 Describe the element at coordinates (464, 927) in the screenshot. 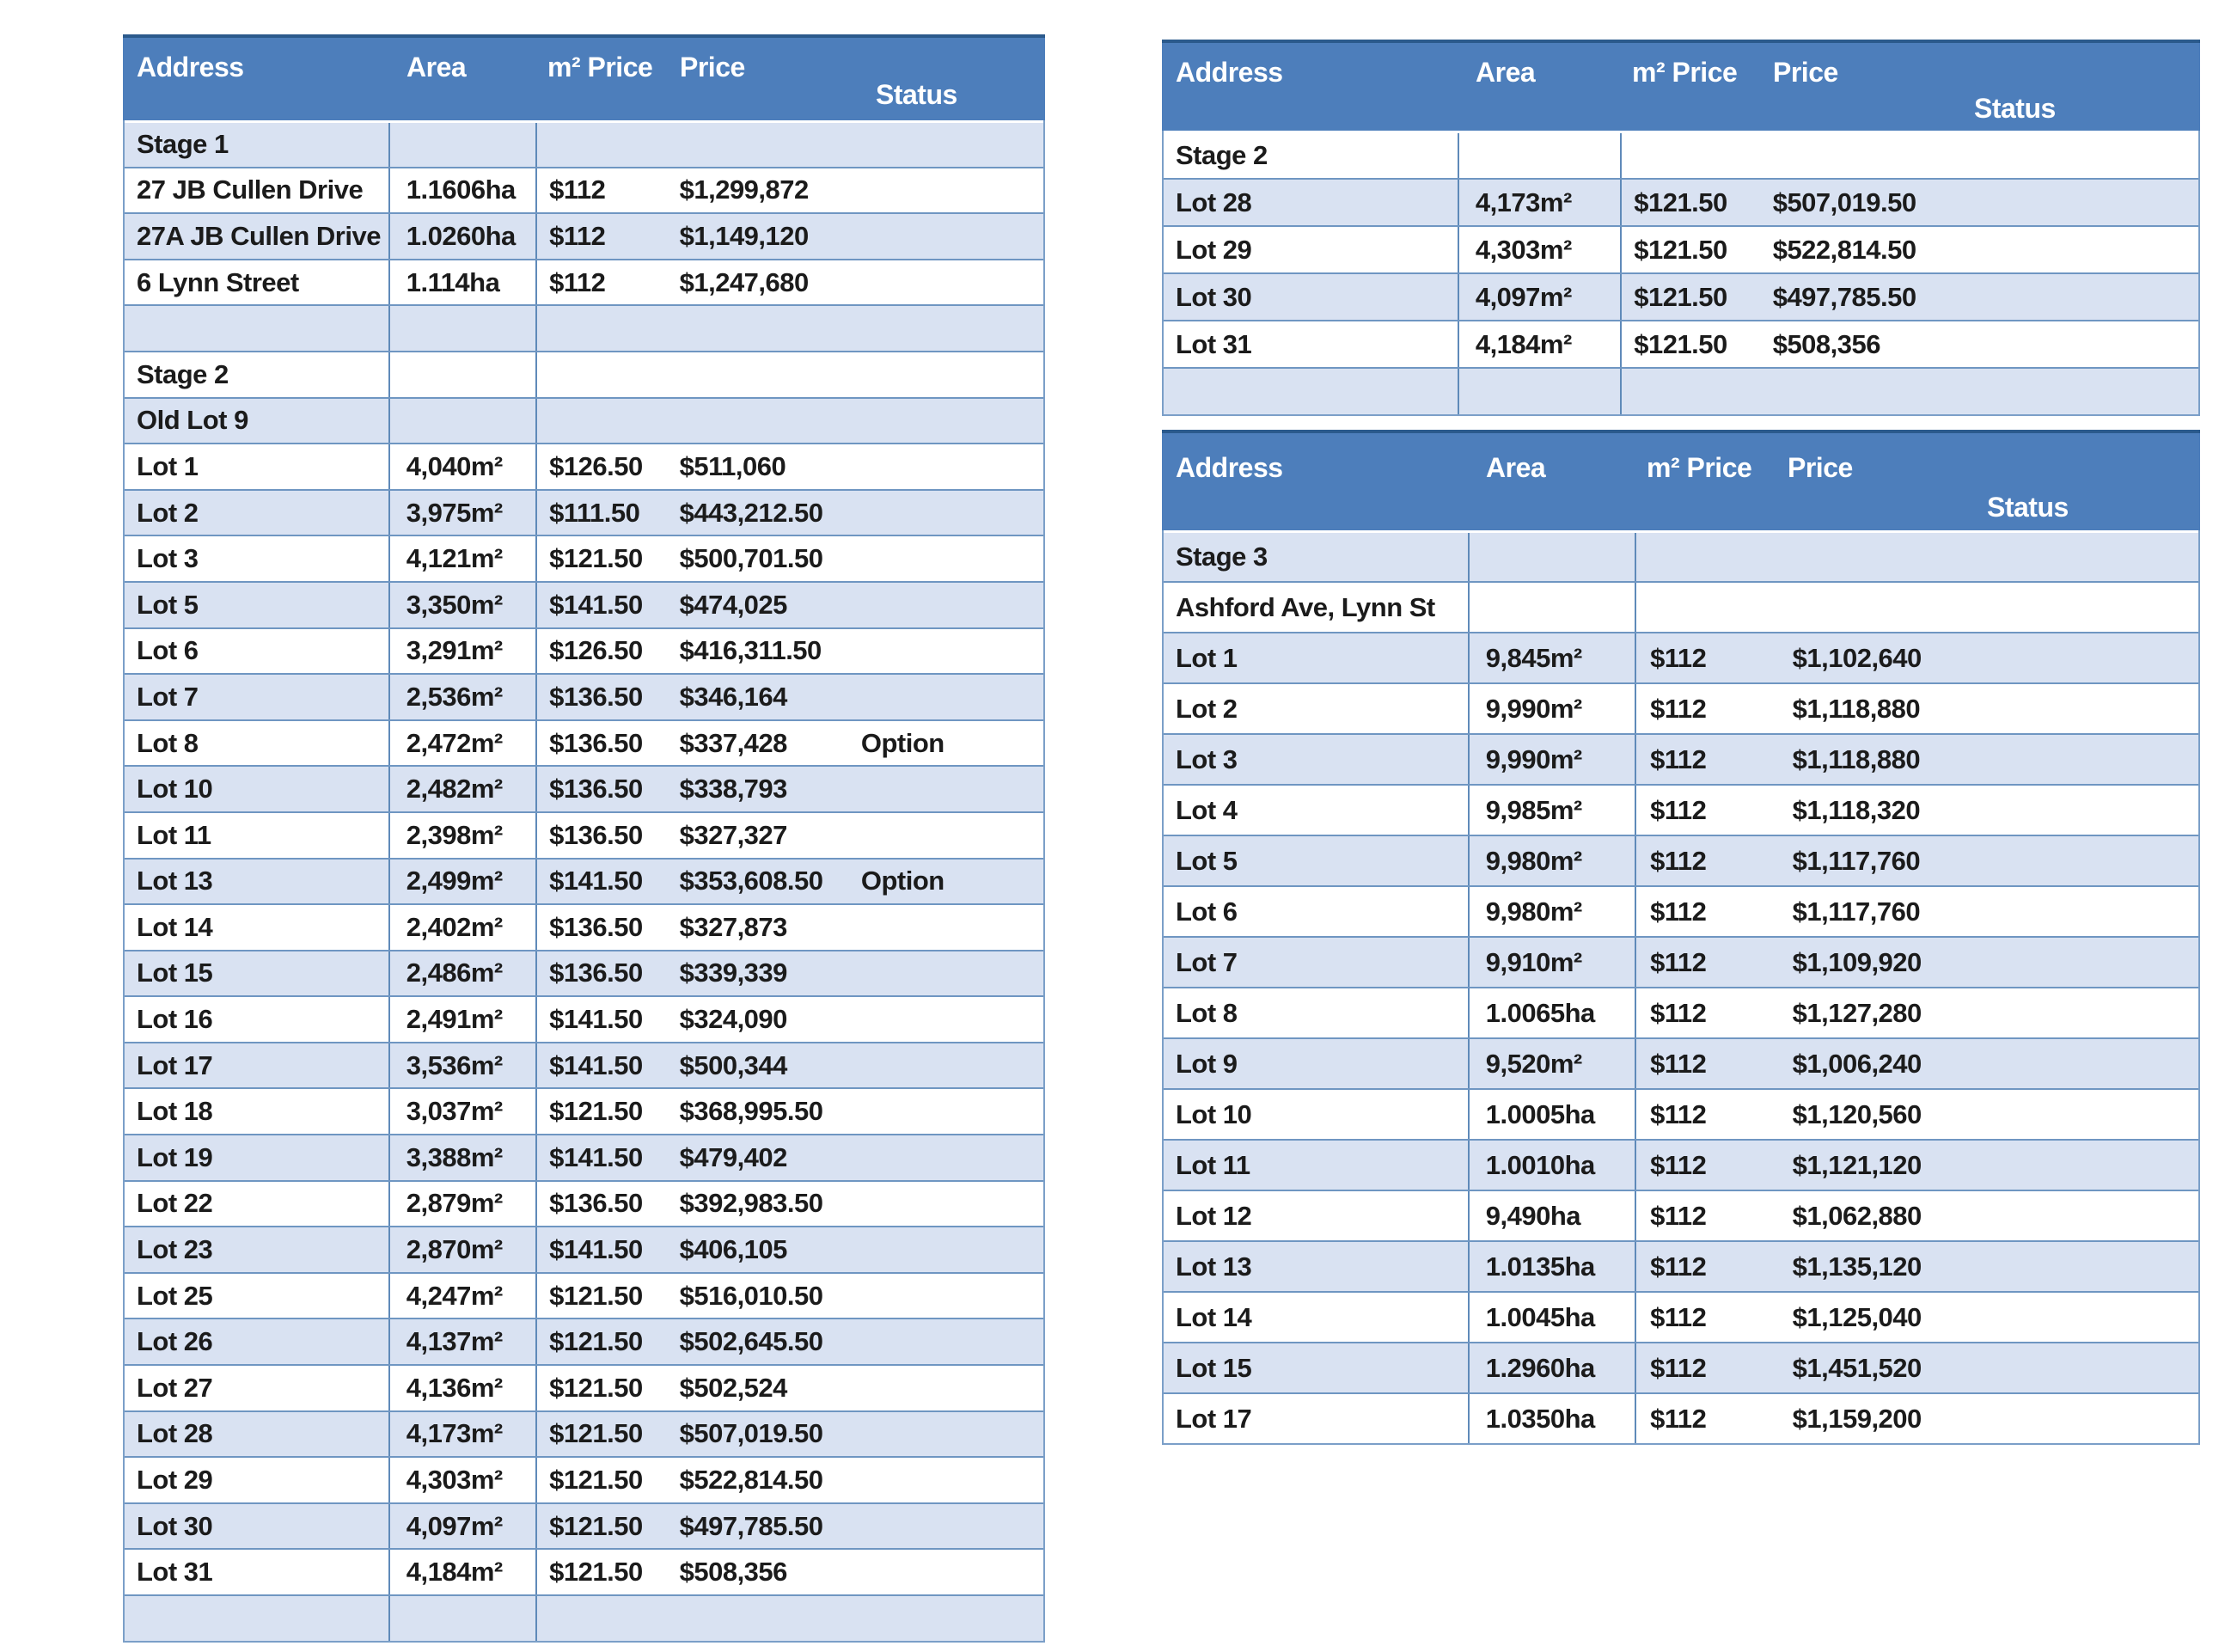

I see `cell-area: 2,402m²` at that location.